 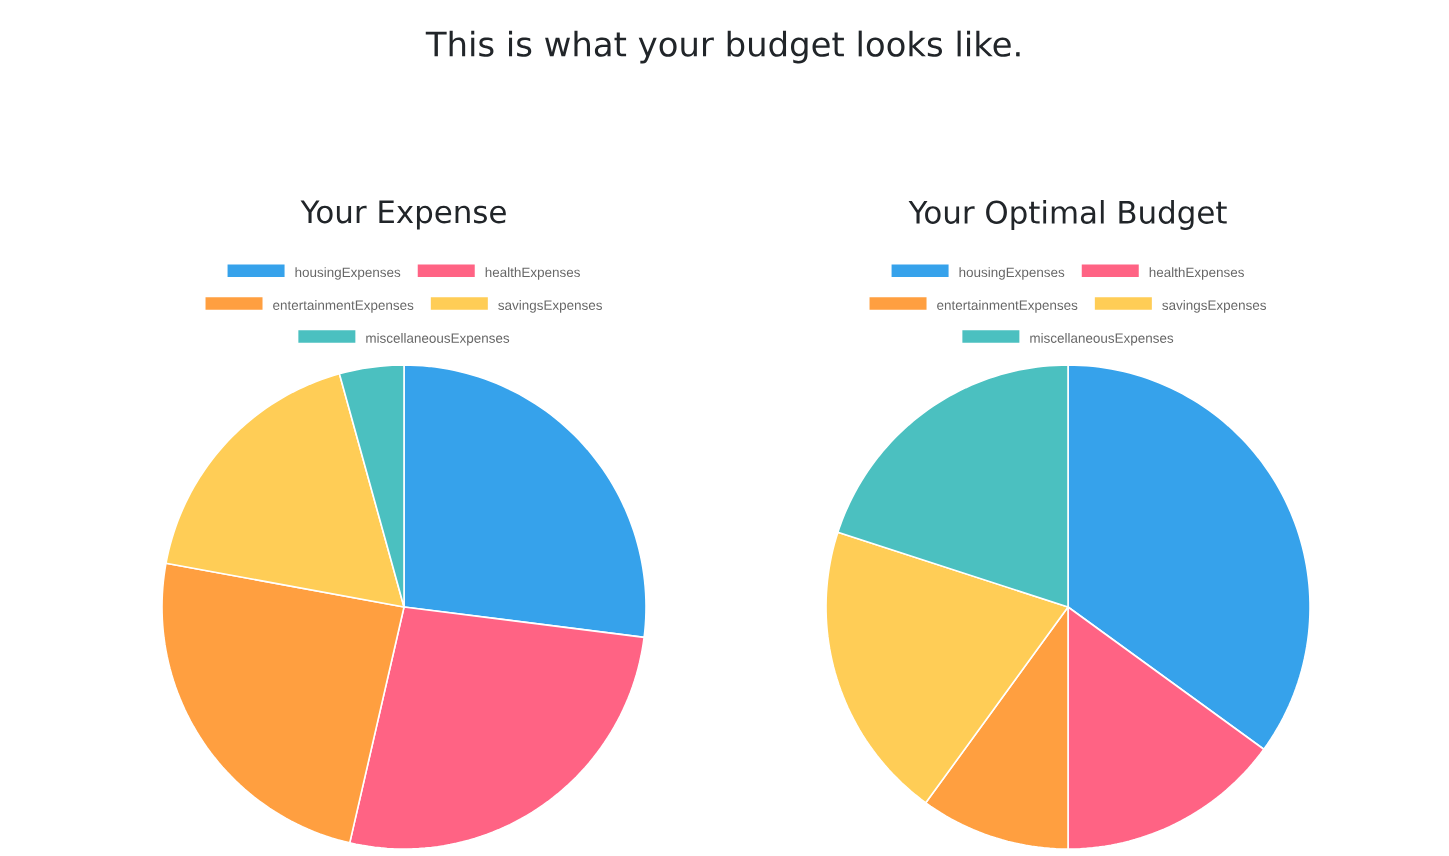 What do you see at coordinates (1067, 215) in the screenshot?
I see `chart-title: Your Optimal Budget` at bounding box center [1067, 215].